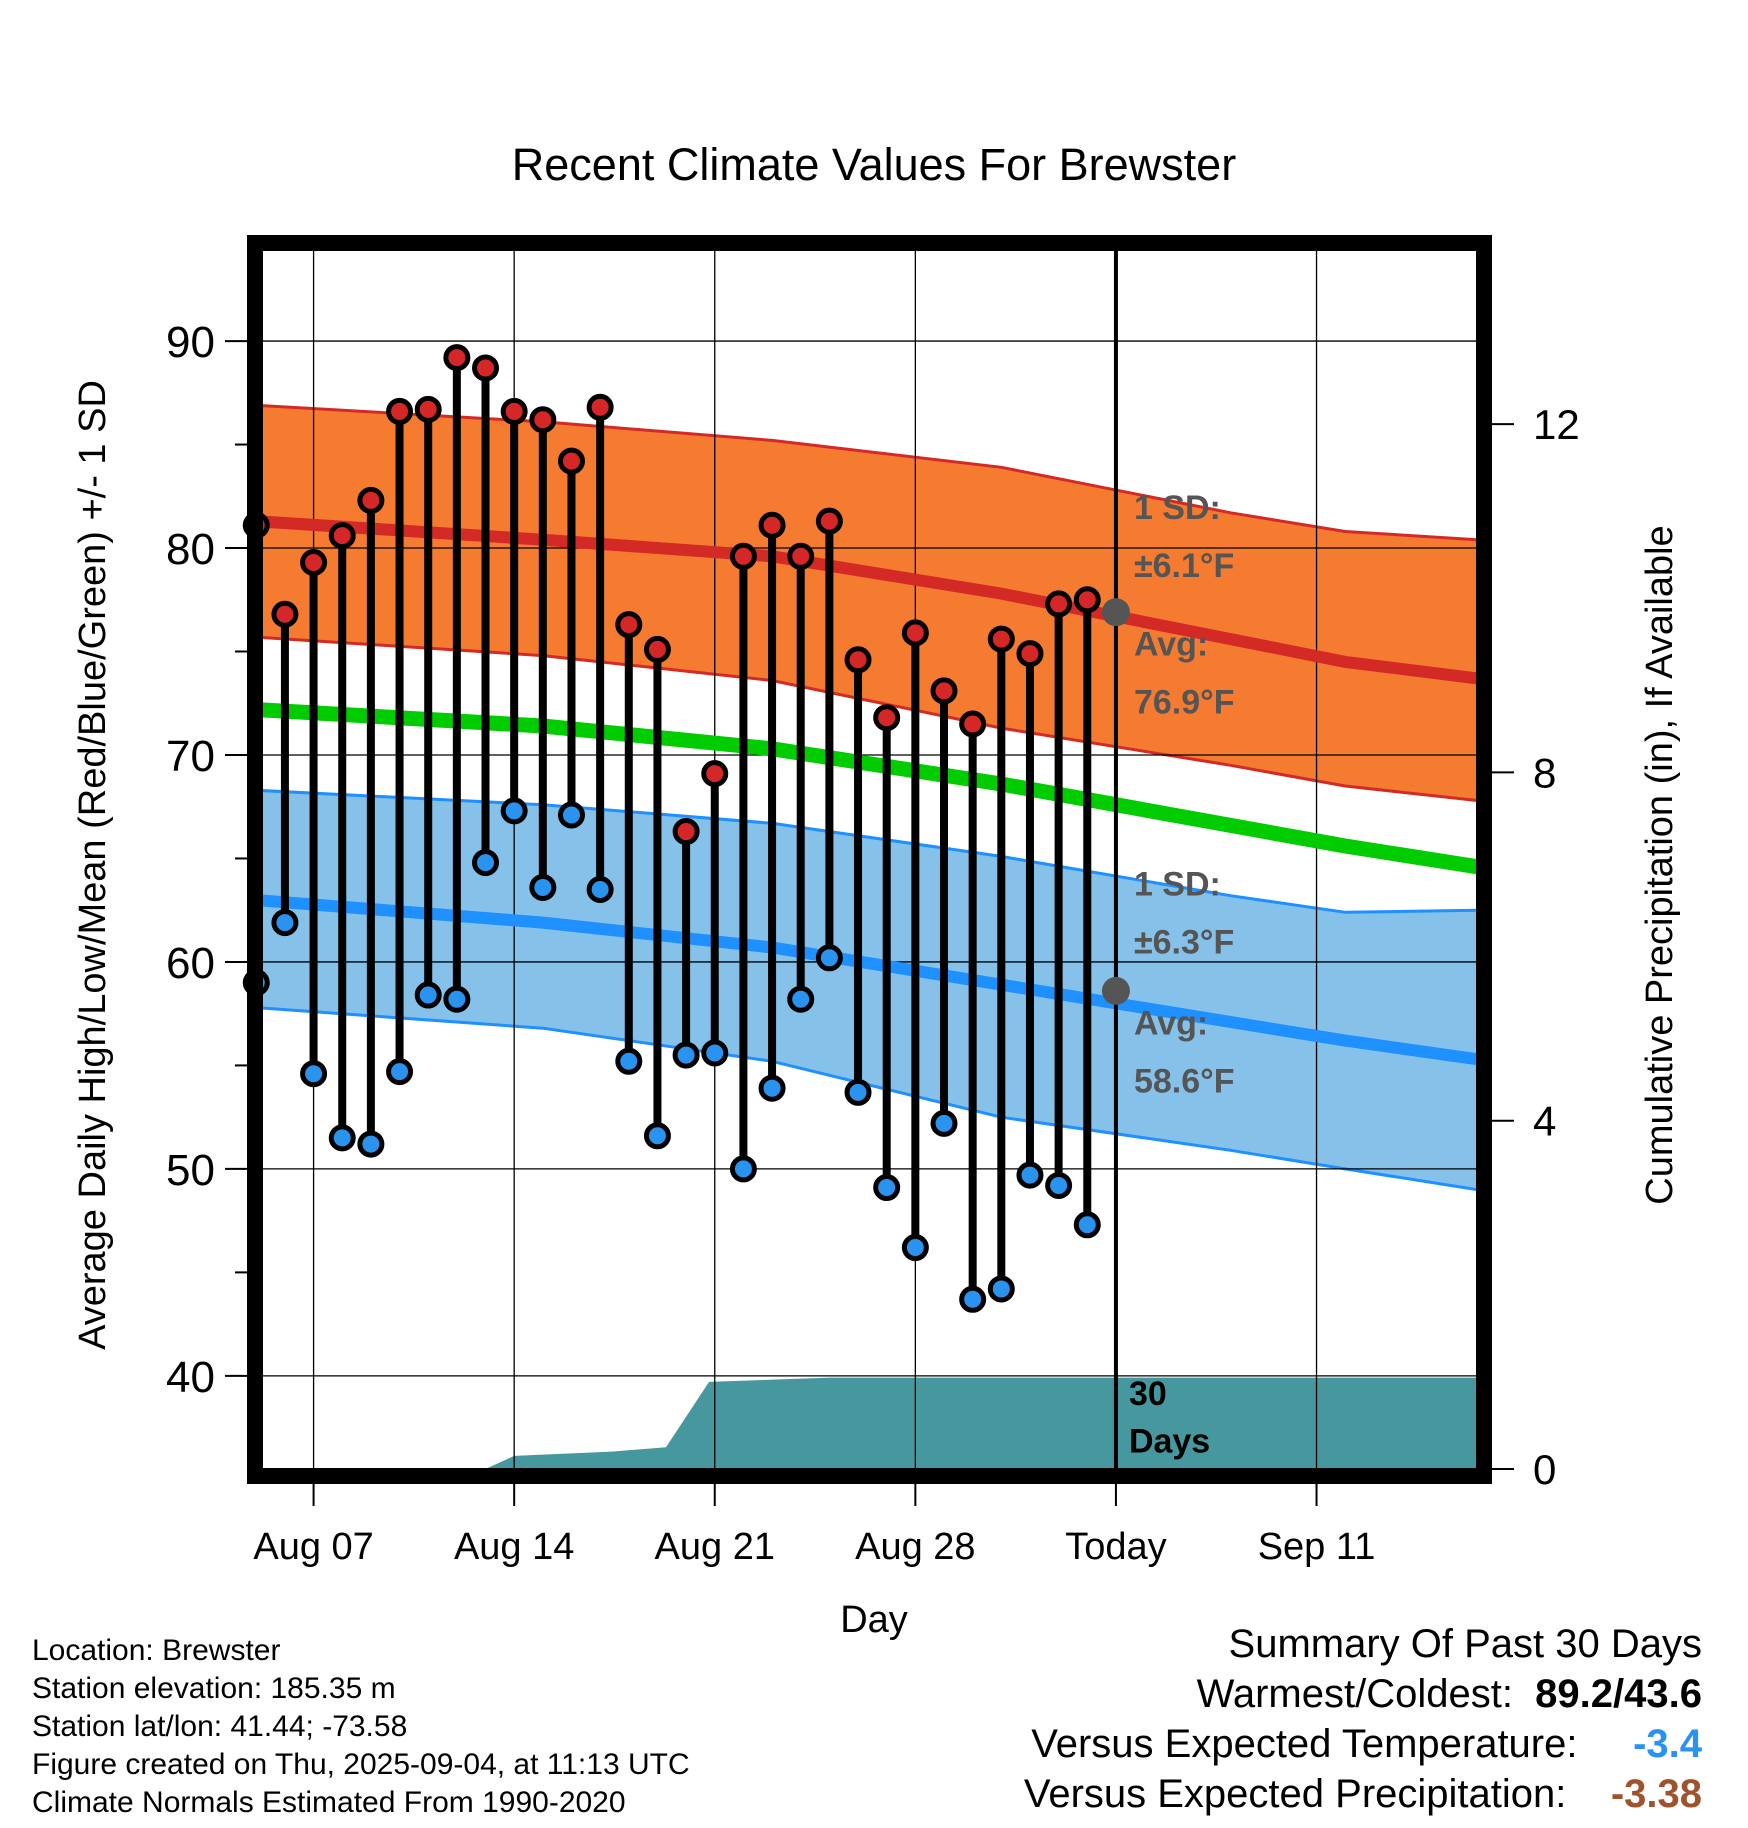 Image resolution: width=1748 pixels, height=1828 pixels. I want to click on info-latlon: Station lat/lon: 41.44; -73.58, so click(220, 1726).